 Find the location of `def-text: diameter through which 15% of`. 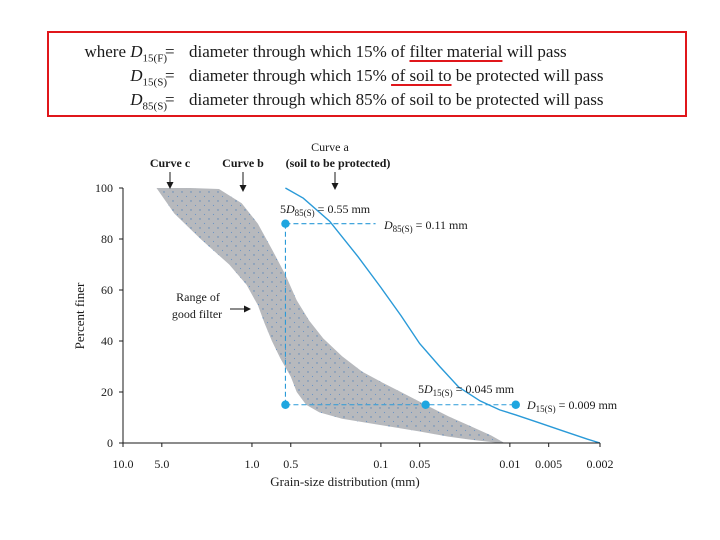

def-text: diameter through which 15% of is located at coordinates (299, 51).